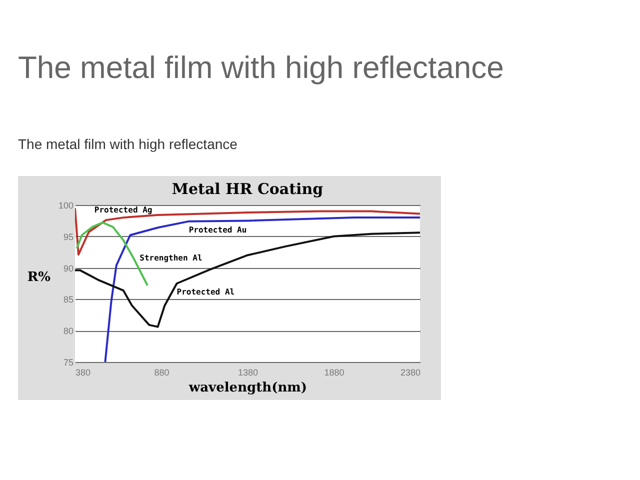  I want to click on chart-subtitle: The metal film with high reflectance, so click(128, 144).